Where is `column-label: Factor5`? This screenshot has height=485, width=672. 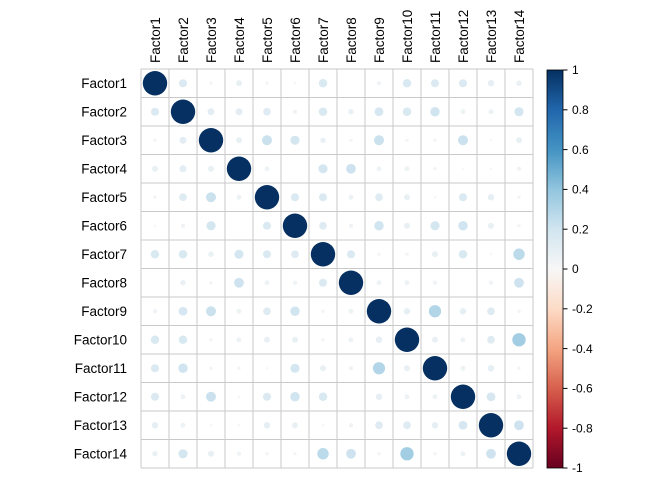 column-label: Factor5 is located at coordinates (267, 40).